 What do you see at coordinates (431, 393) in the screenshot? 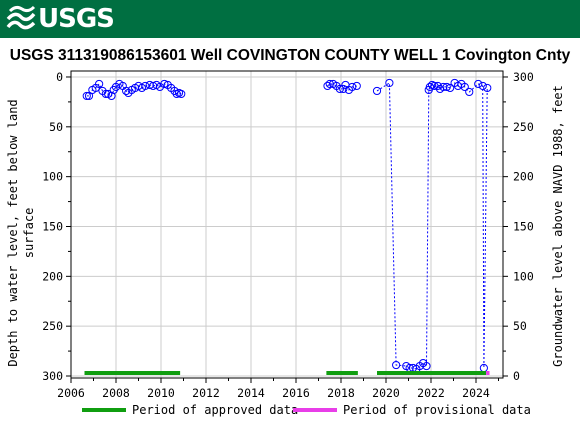
I see `x-tick-label: 2022` at bounding box center [431, 393].